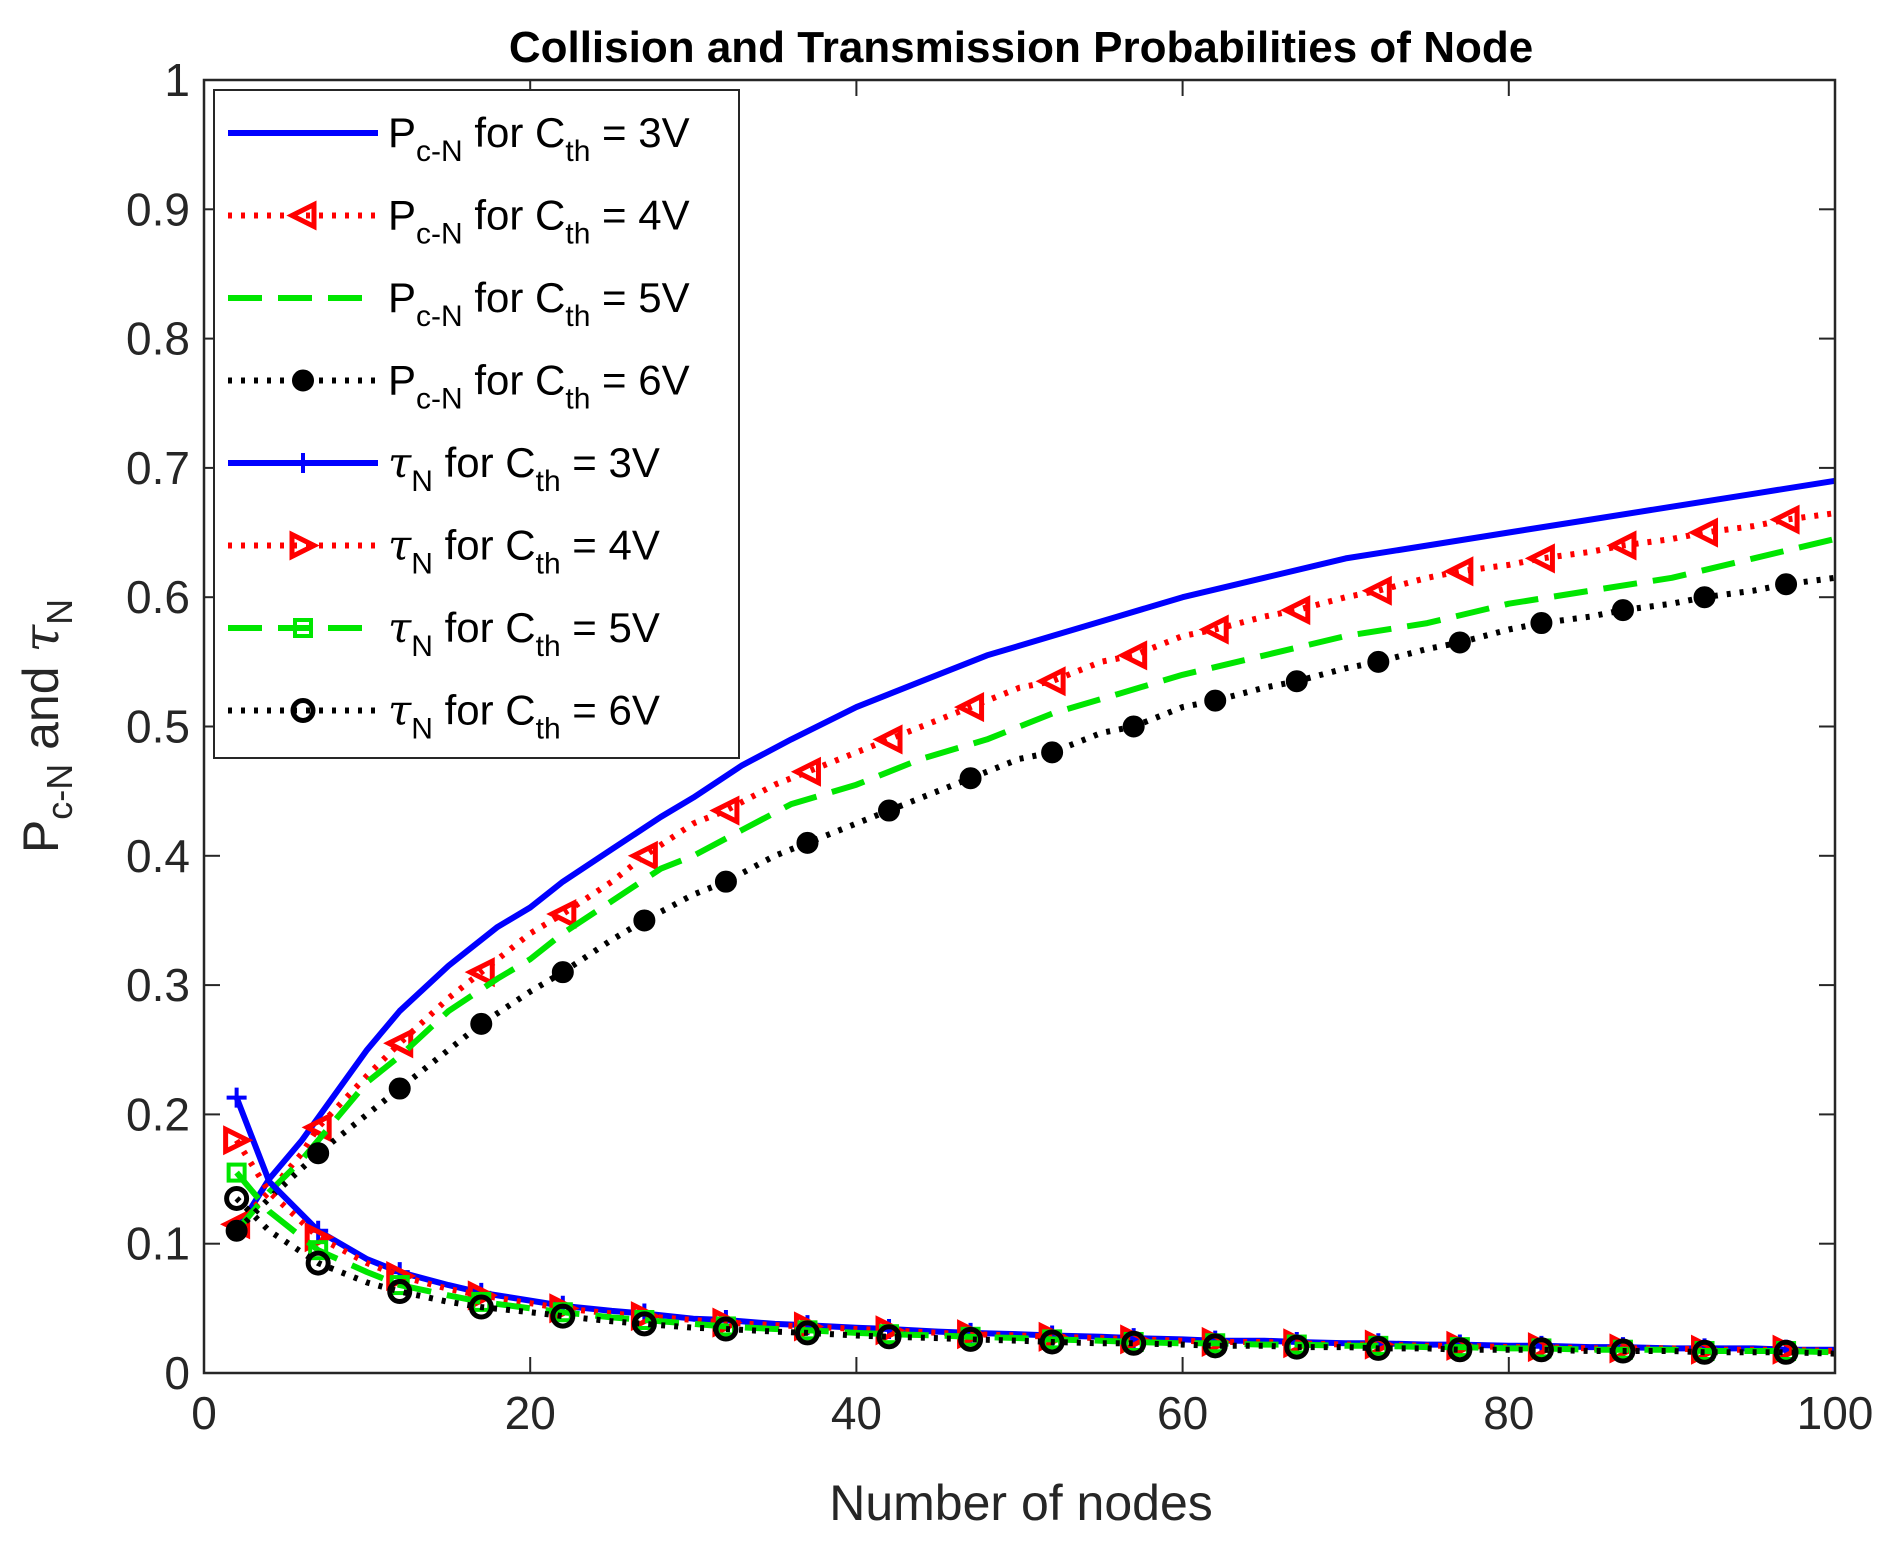  I want to click on y-tick-label: 0.5, so click(158, 727).